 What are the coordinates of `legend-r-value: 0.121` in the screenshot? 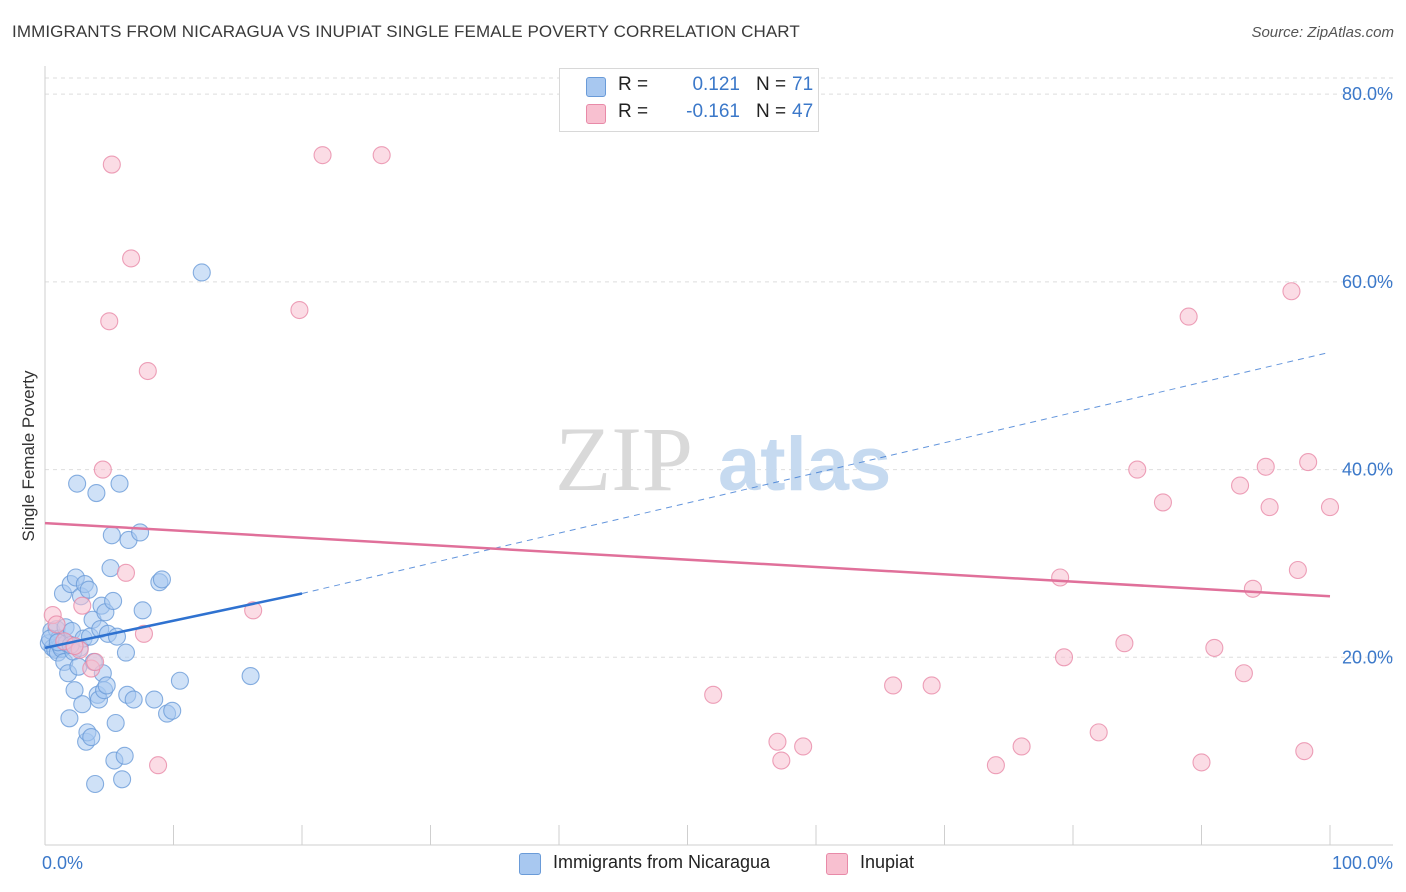 It's located at (716, 84).